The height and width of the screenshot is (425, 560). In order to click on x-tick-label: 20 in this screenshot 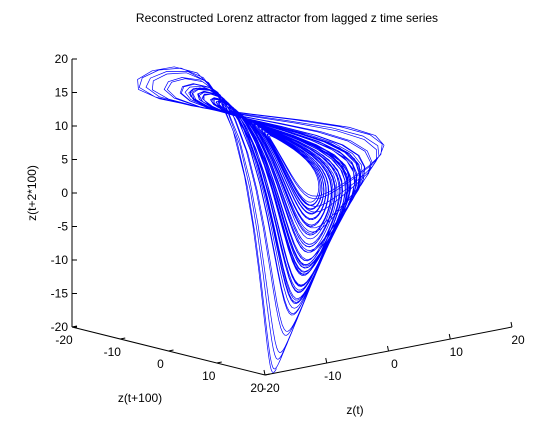, I will do `click(518, 340)`.